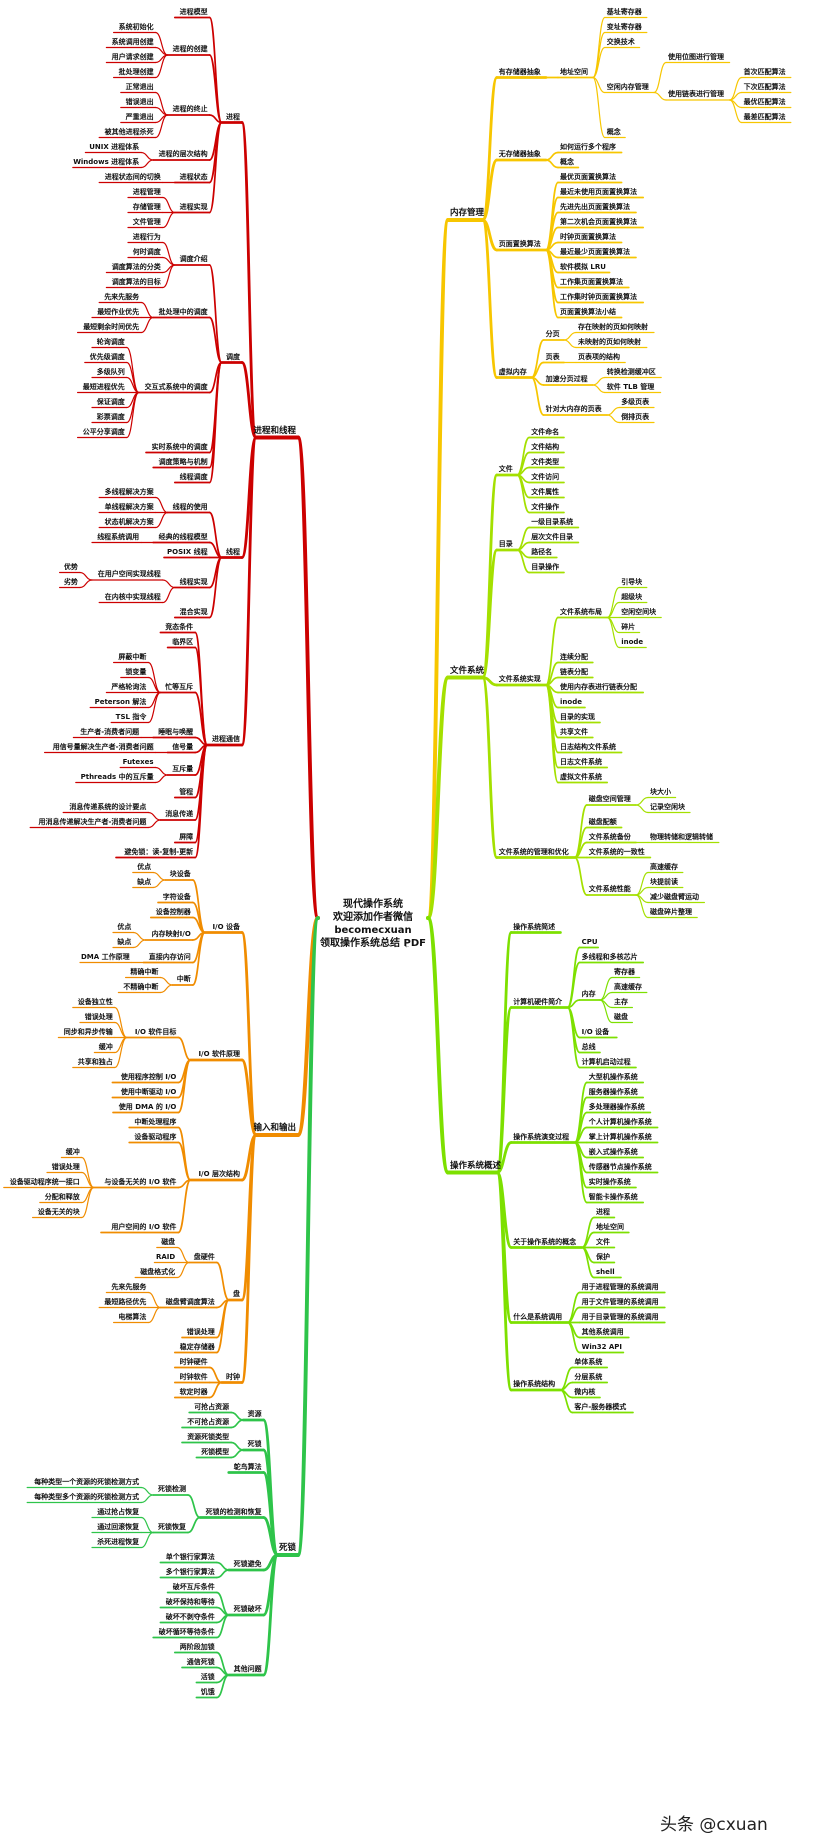  Describe the element at coordinates (583, 266) in the screenshot. I see `mindmap-node: 软件模拟 LRU` at that location.